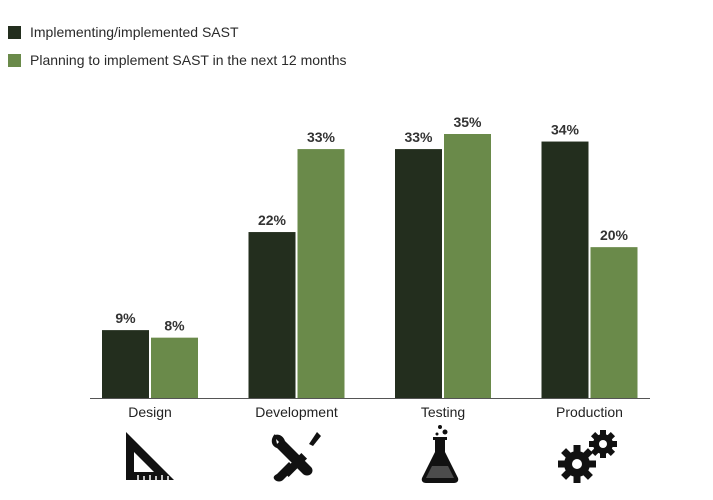 This screenshot has width=713, height=500. What do you see at coordinates (467, 122) in the screenshot?
I see `data-label-testing-planning: 35%` at bounding box center [467, 122].